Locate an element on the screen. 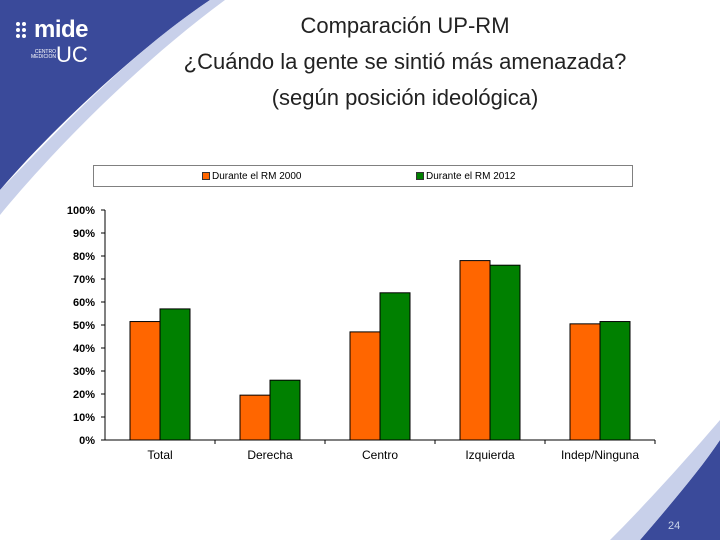 This screenshot has height=540, width=720. chart-legend: Durante el RM 2000 Durante el RM 2012 is located at coordinates (363, 176).